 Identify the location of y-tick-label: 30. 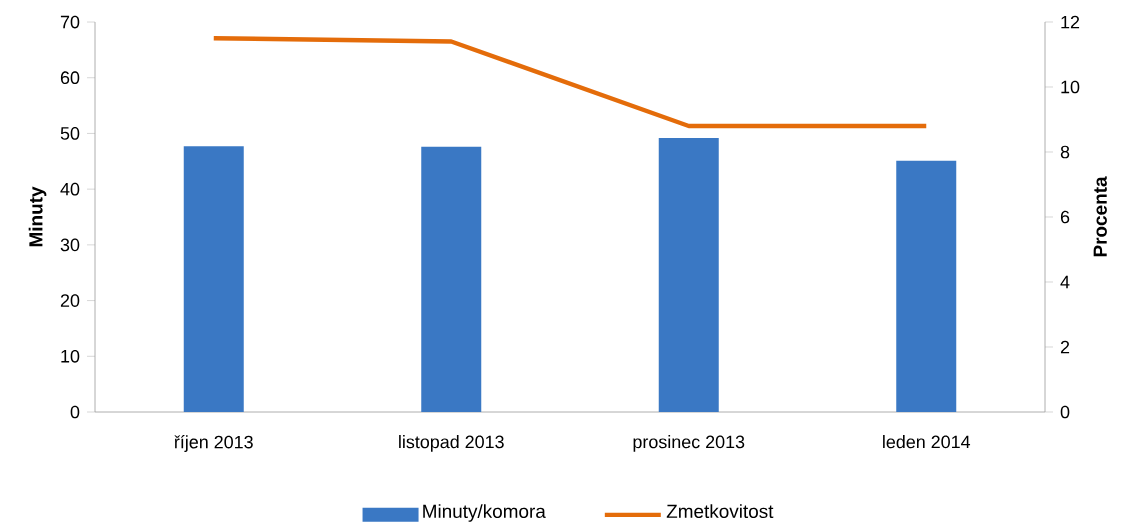
(70, 245).